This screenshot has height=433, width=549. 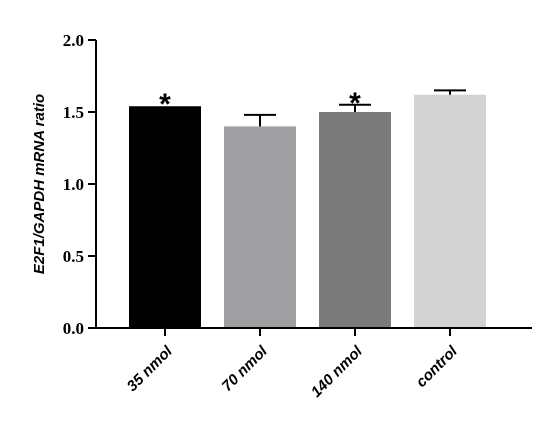 I want to click on y-axis: 0.0 0.5 1.0 1.5 2.0, so click(x=80, y=184).